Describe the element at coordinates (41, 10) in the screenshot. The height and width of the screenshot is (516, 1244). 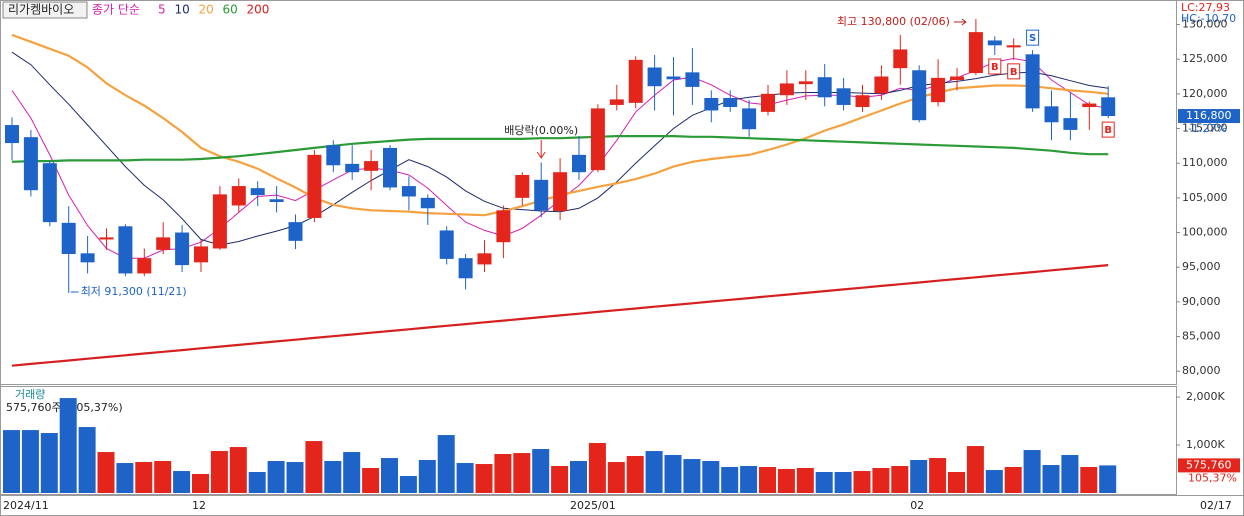
I see `stock-name: 리가켐바이오` at that location.